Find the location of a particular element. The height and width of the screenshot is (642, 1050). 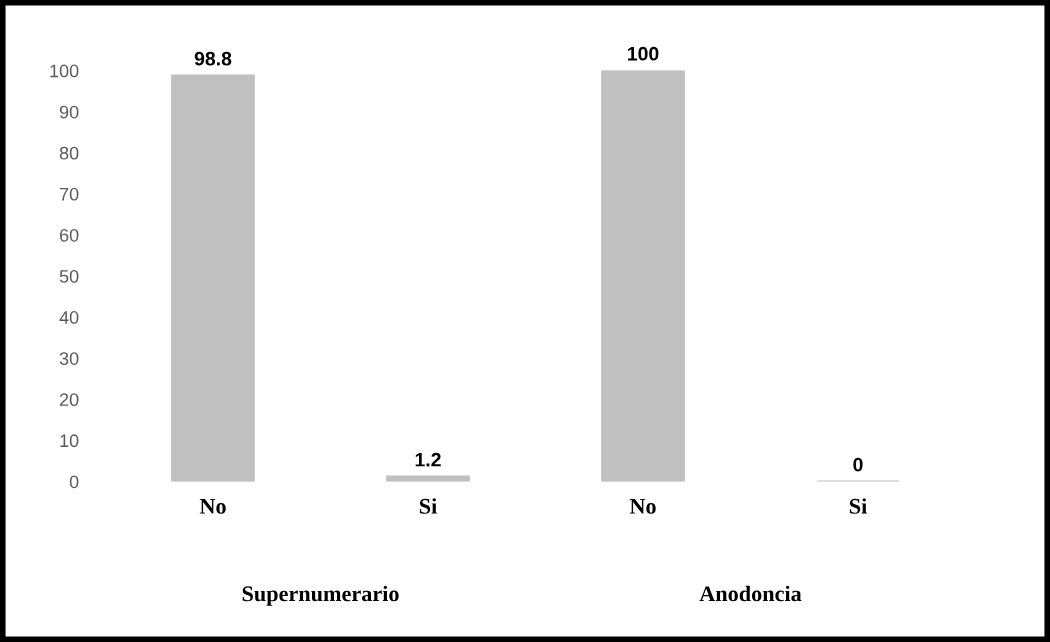

text: Anodoncia is located at coordinates (750, 593).